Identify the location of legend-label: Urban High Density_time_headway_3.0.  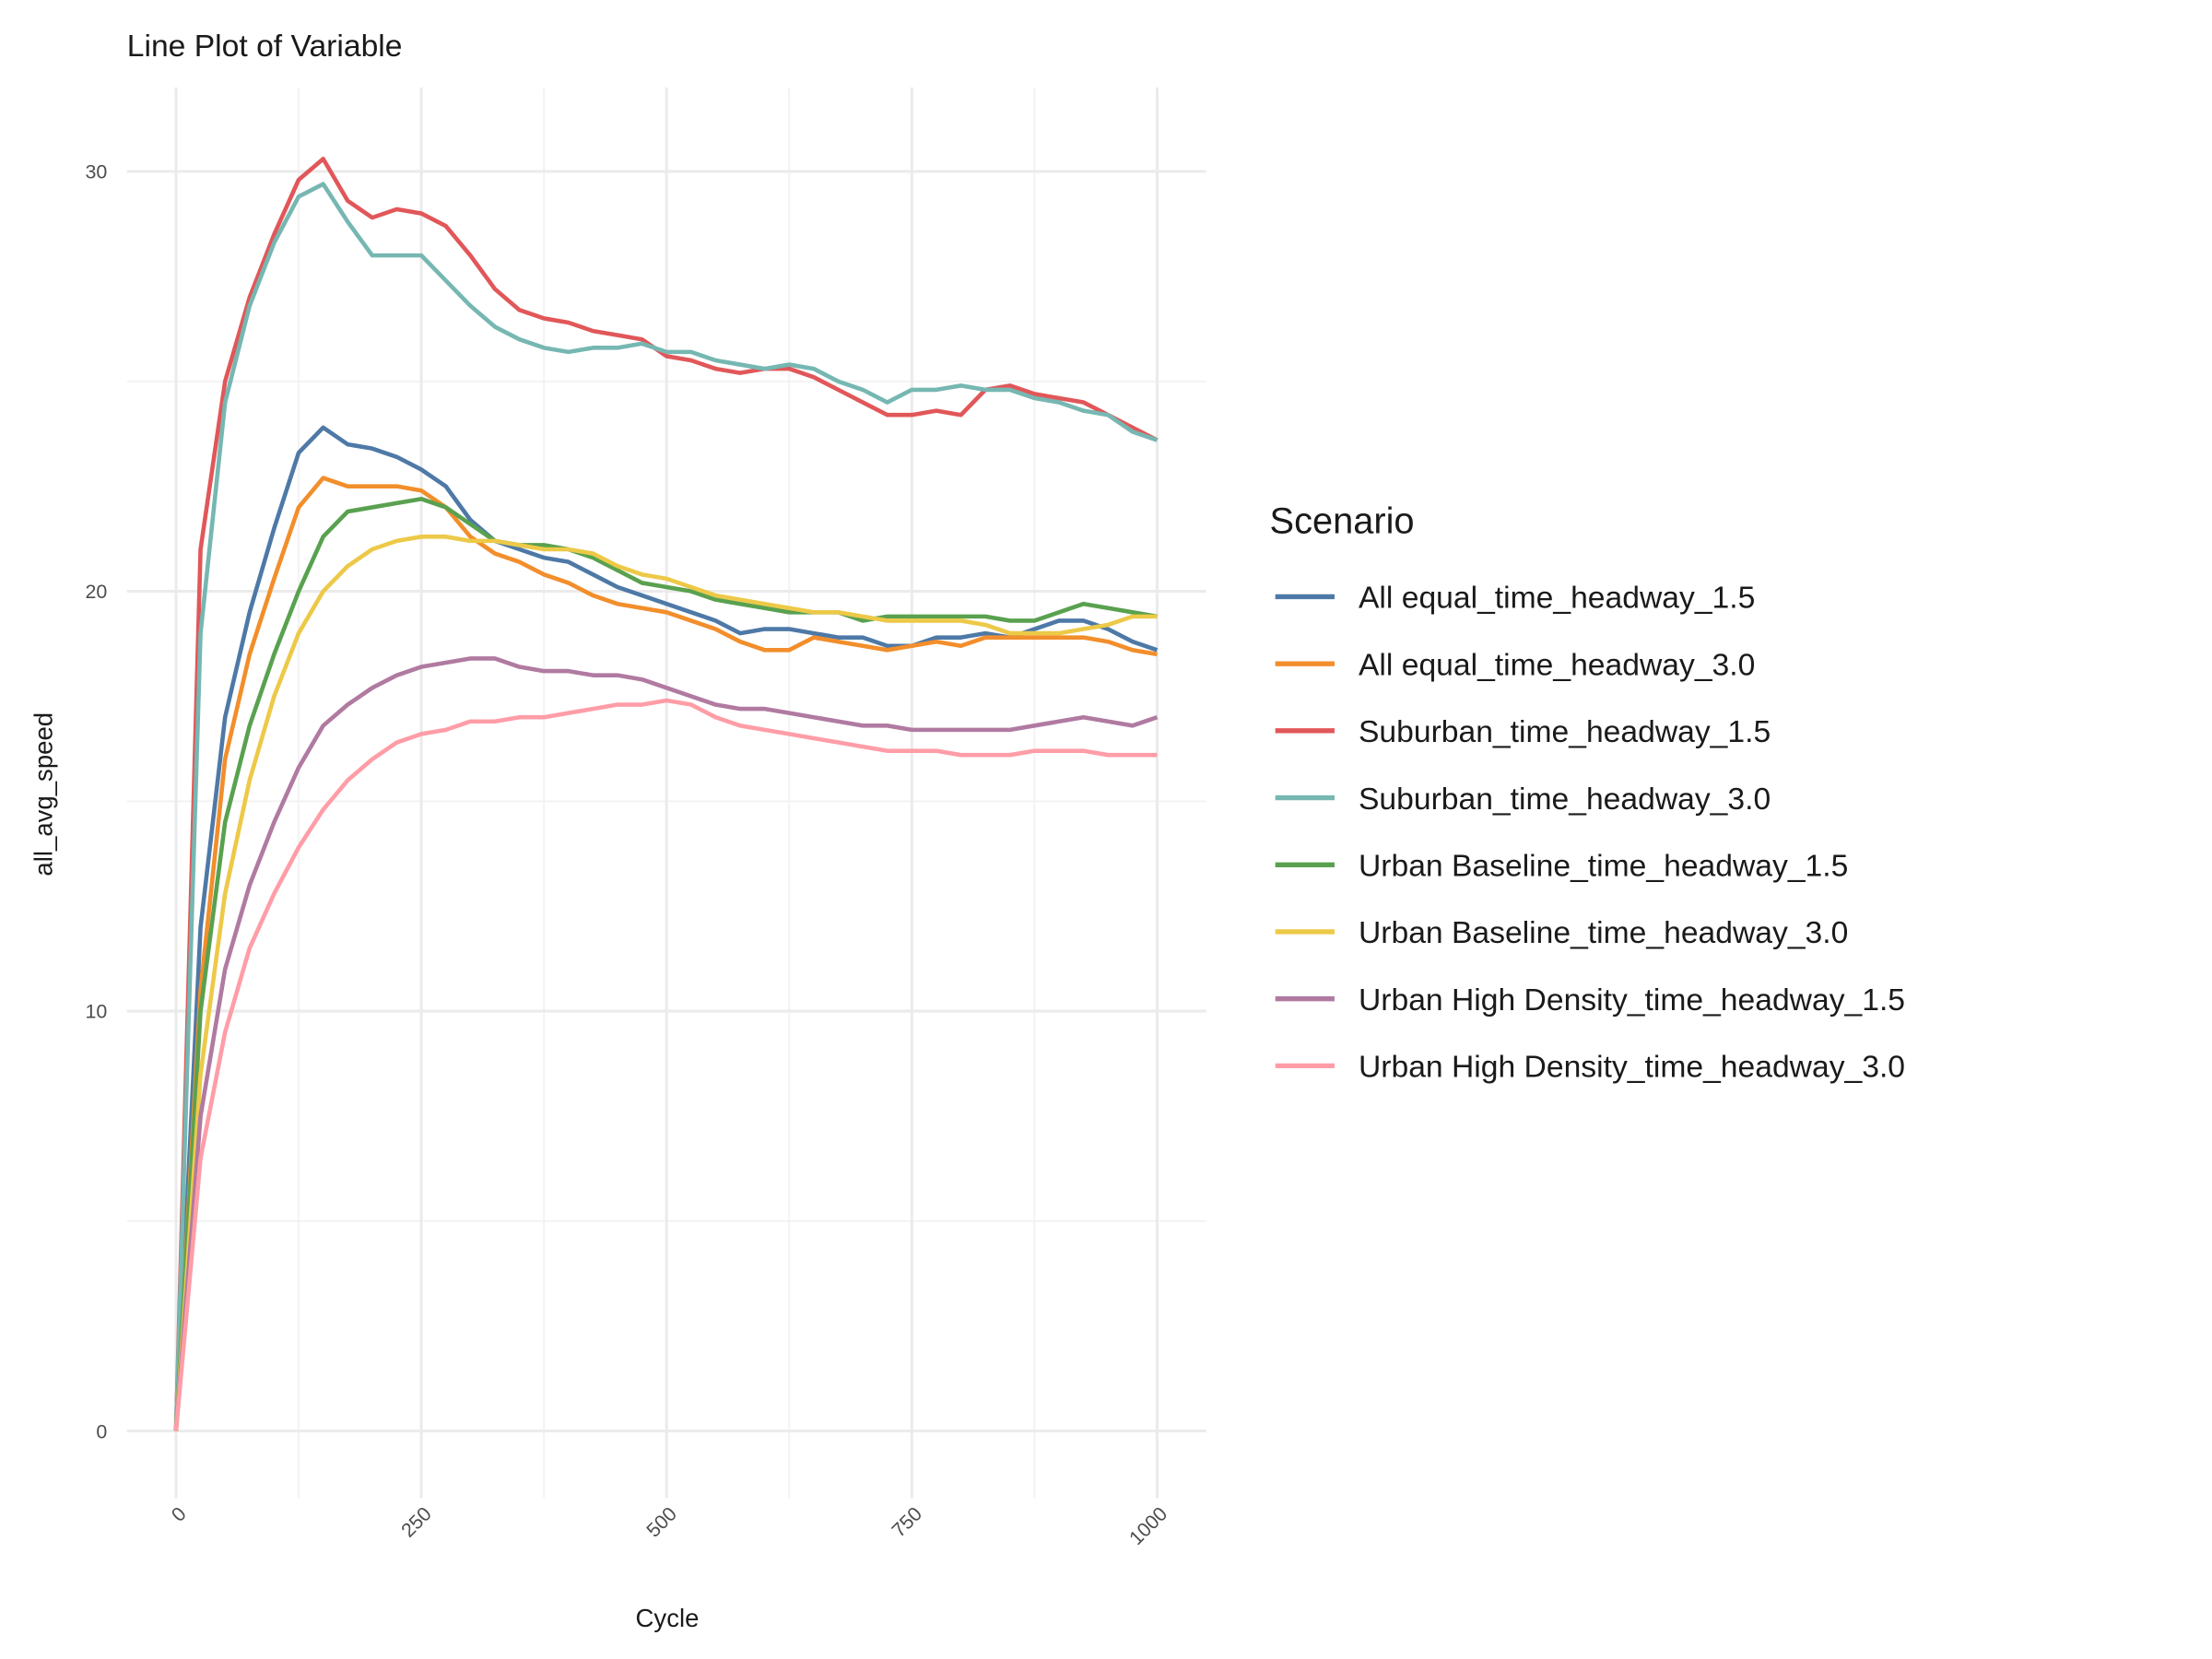
(1632, 1068).